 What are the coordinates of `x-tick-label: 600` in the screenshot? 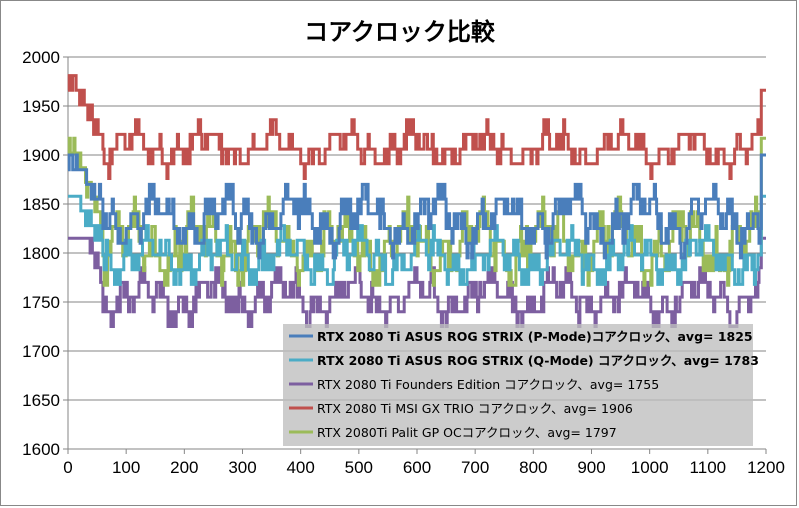 It's located at (417, 467).